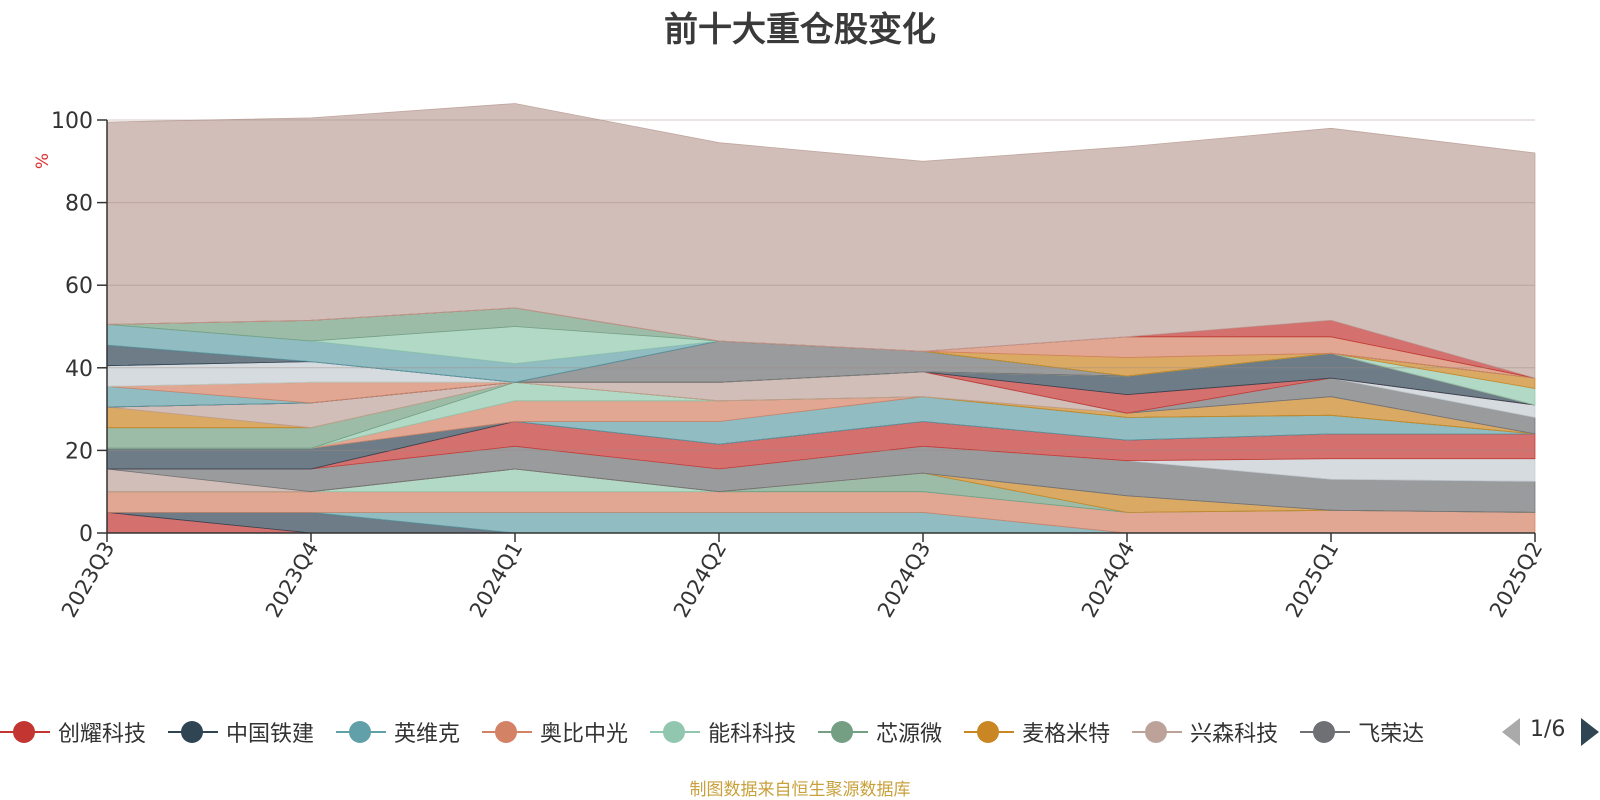 The width and height of the screenshot is (1600, 800). Describe the element at coordinates (1590, 732) in the screenshot. I see `legend-next-page-icon` at that location.